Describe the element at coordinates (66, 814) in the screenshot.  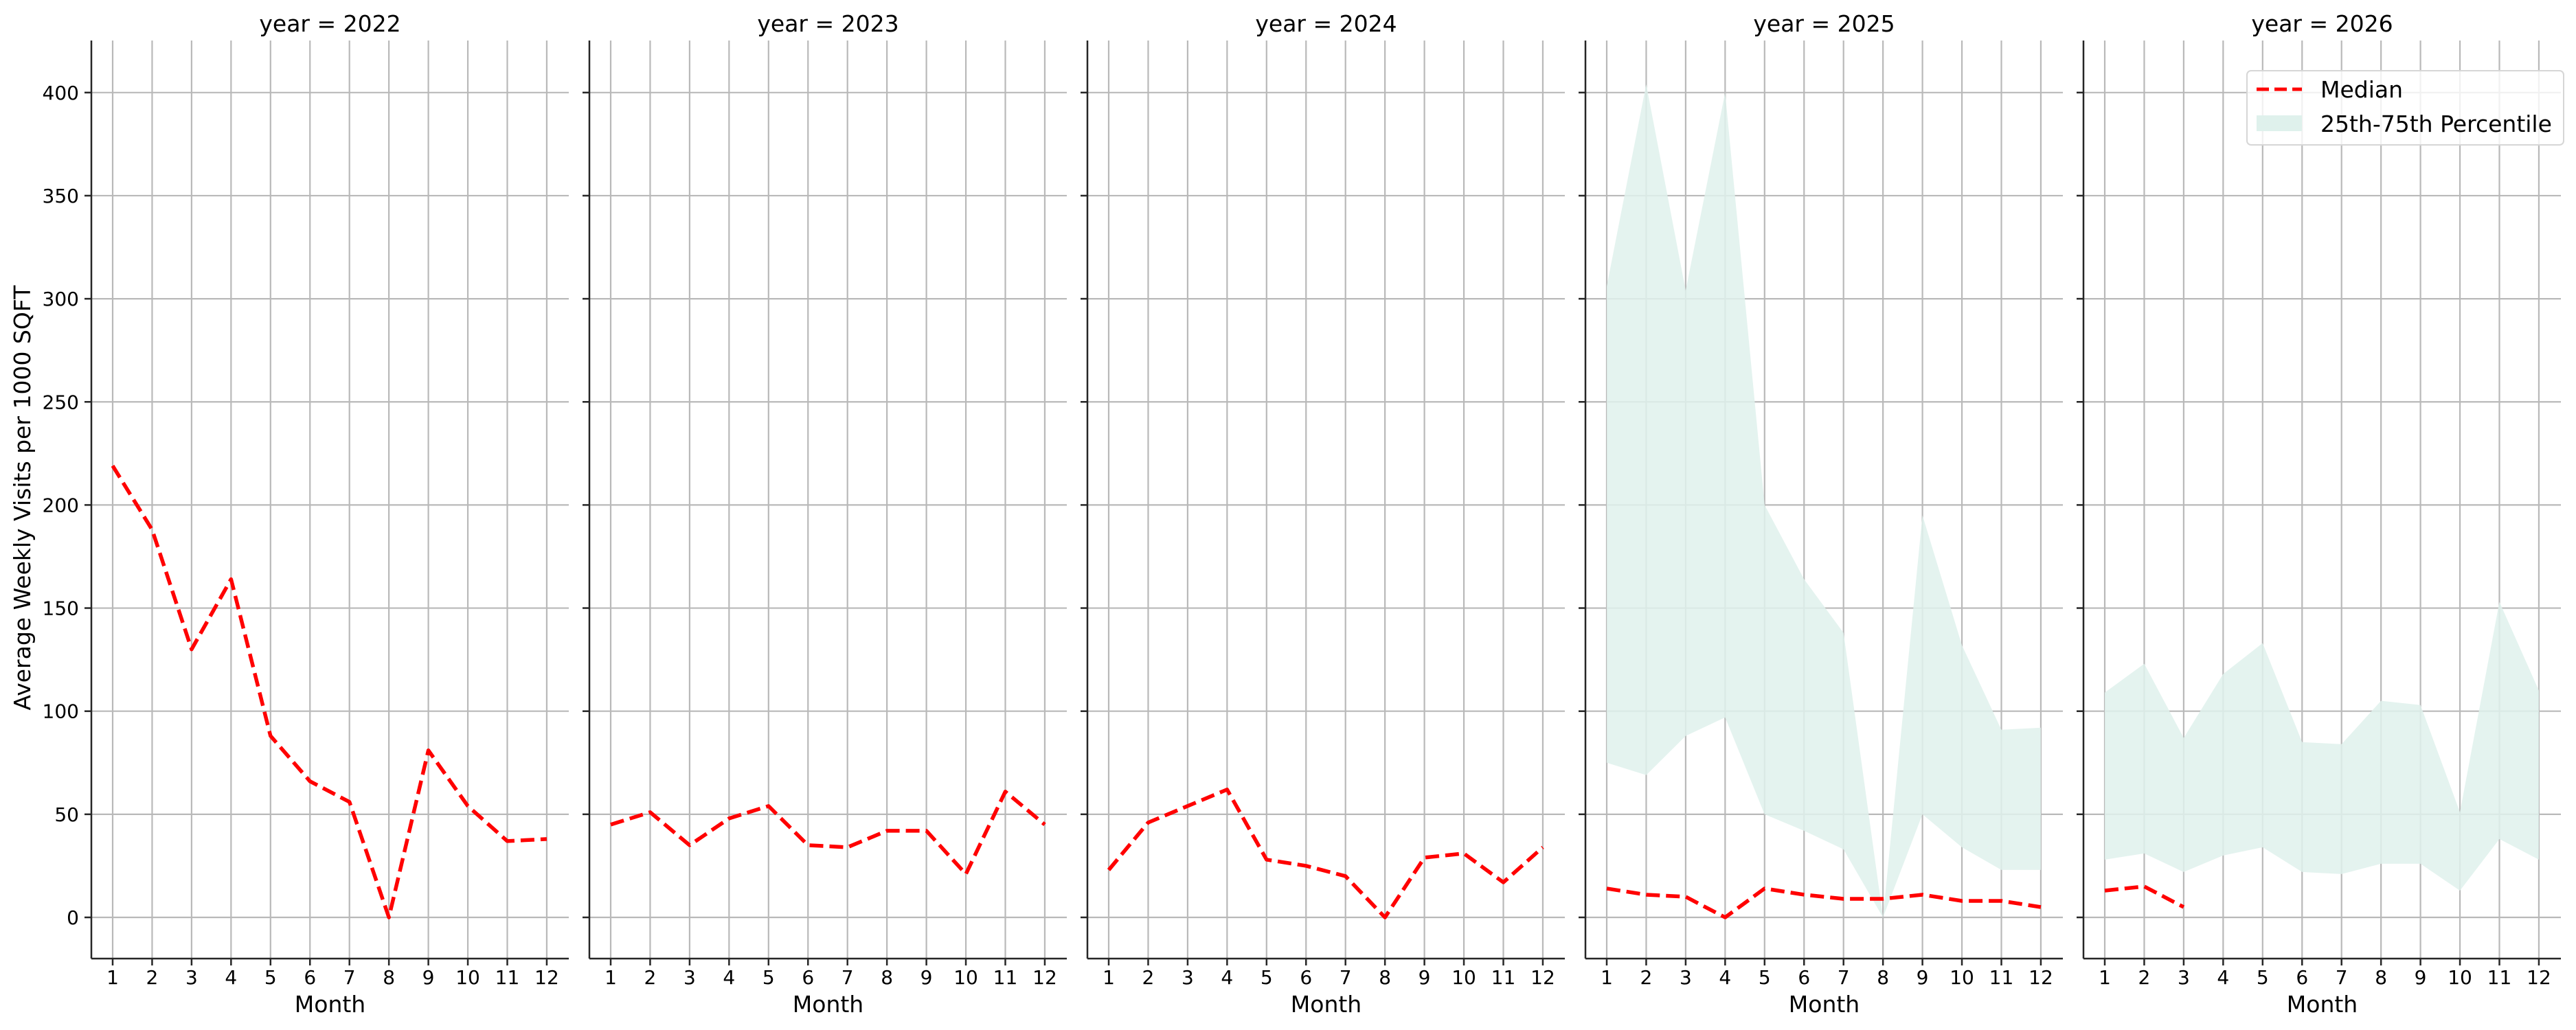
I see `y-tick-label: 50` at that location.